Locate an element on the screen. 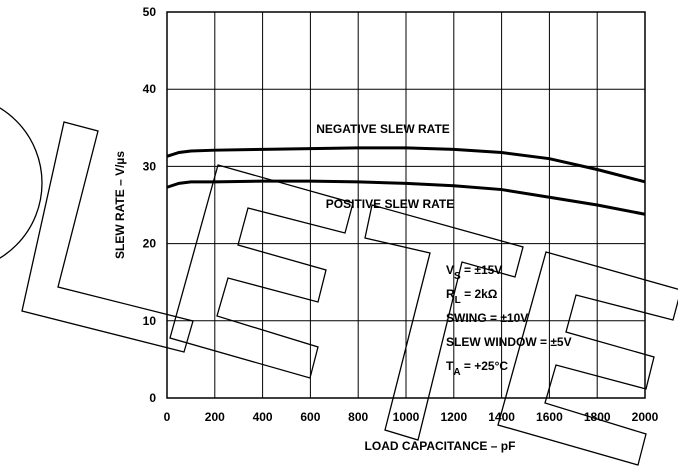  condition-main: V is located at coordinates (450, 270).